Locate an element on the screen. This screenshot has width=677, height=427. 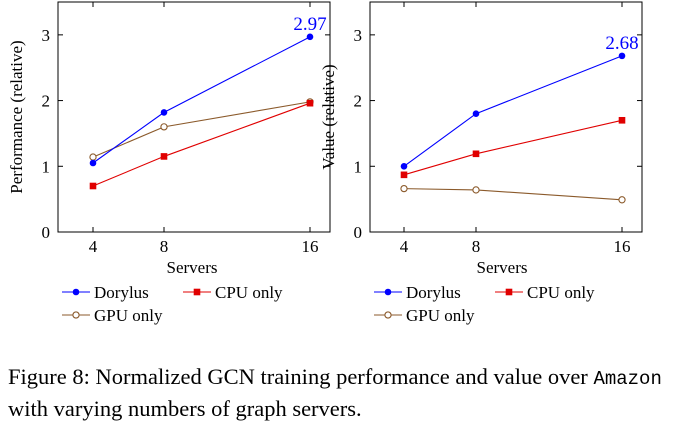
y-axis-label: Performance (relative) is located at coordinates (16, 116).